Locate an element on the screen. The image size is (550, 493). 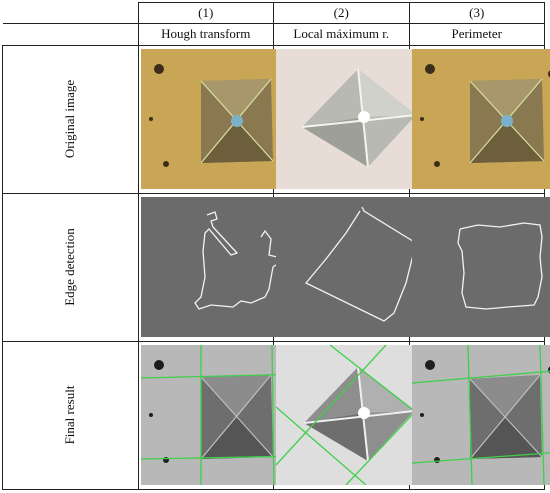
edge-image-perimeter is located at coordinates (479, 267).